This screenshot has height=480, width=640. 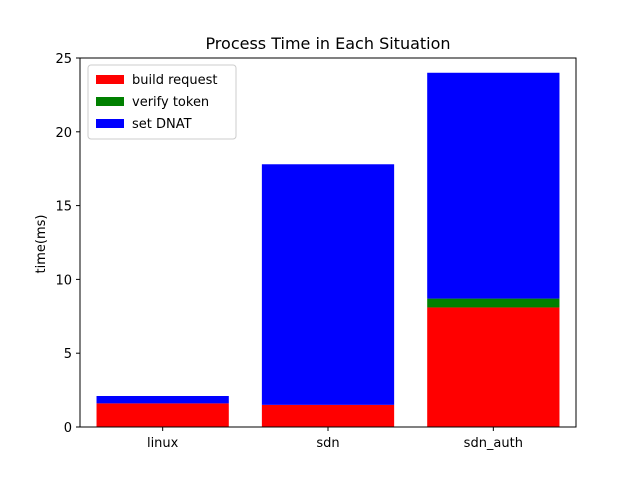 I want to click on x-tick-label: linux, so click(x=163, y=443).